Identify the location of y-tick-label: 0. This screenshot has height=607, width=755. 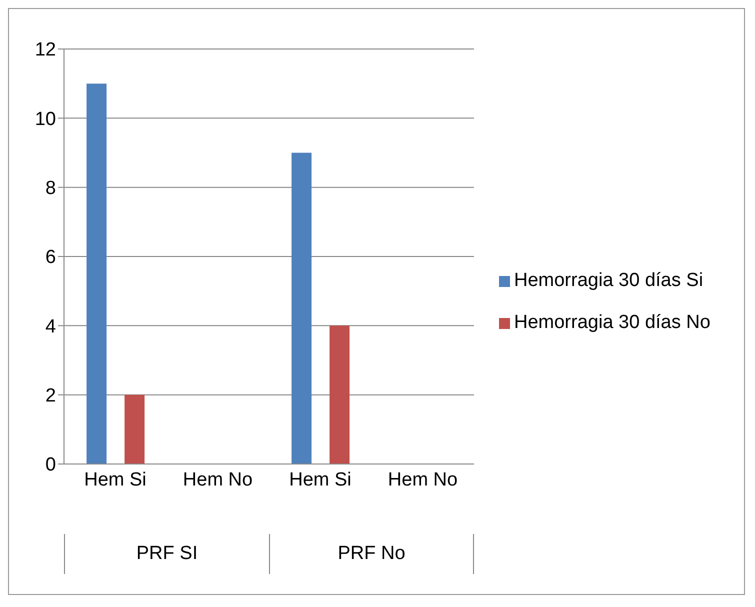
(50, 465).